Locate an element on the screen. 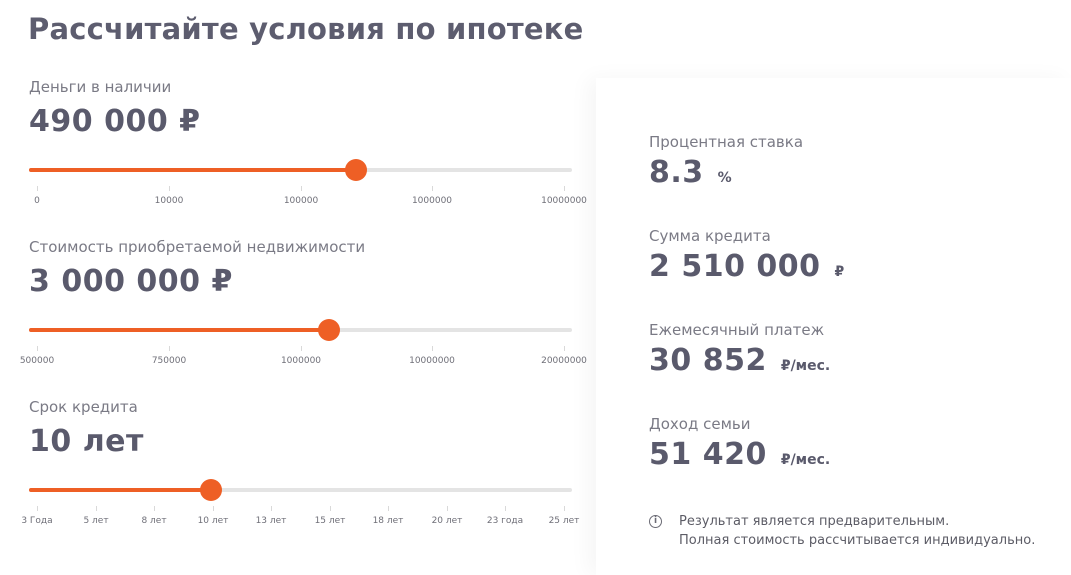 The image size is (1071, 575). slider-track is located at coordinates (300, 490).